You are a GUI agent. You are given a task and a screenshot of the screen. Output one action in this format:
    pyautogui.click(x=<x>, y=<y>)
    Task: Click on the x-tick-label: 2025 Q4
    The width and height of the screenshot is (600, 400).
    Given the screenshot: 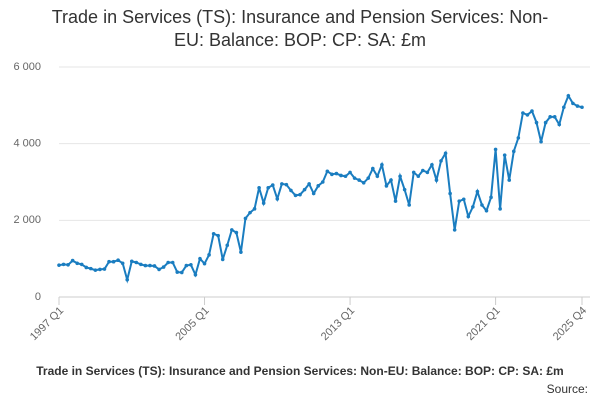 What is the action you would take?
    pyautogui.click(x=570, y=324)
    